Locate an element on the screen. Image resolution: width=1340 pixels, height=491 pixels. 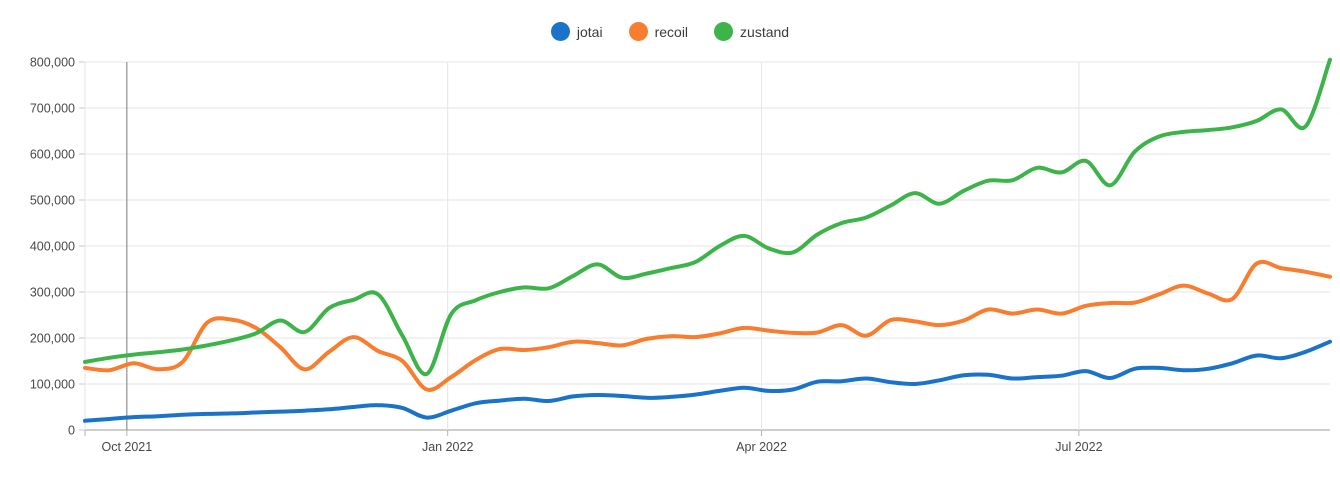
x-axis-tick-label: Jul 2022 is located at coordinates (1078, 447).